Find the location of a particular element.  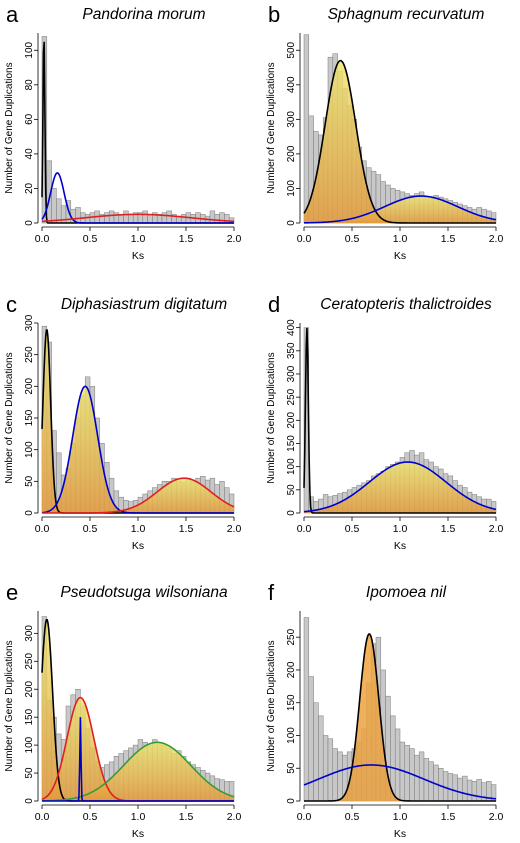

panel-letter: e is located at coordinates (12, 592).